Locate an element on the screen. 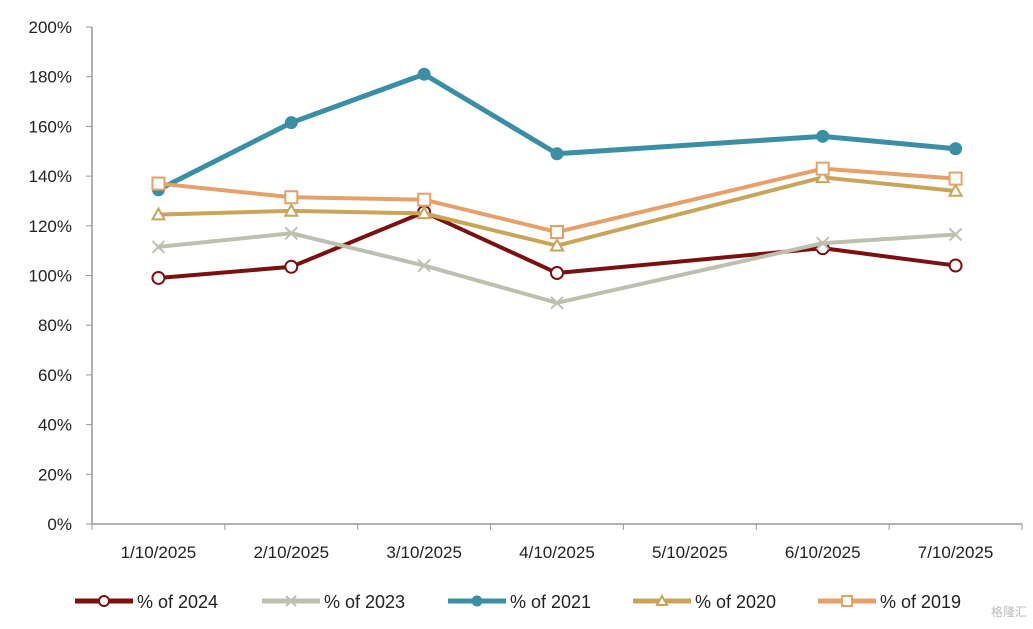 The height and width of the screenshot is (629, 1033). y-tick-label: 200% is located at coordinates (50, 27).